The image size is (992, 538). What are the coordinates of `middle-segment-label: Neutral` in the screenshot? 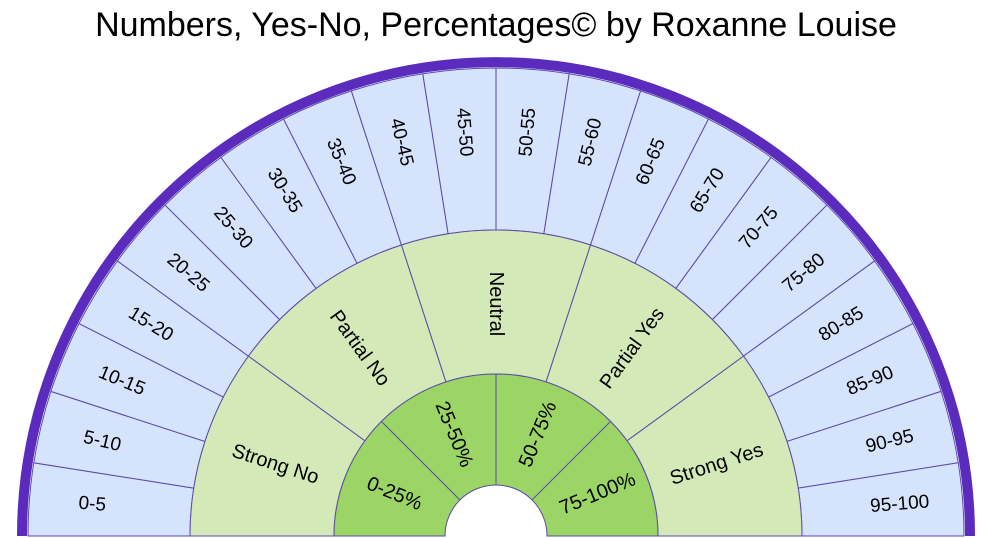 It's located at (496, 304).